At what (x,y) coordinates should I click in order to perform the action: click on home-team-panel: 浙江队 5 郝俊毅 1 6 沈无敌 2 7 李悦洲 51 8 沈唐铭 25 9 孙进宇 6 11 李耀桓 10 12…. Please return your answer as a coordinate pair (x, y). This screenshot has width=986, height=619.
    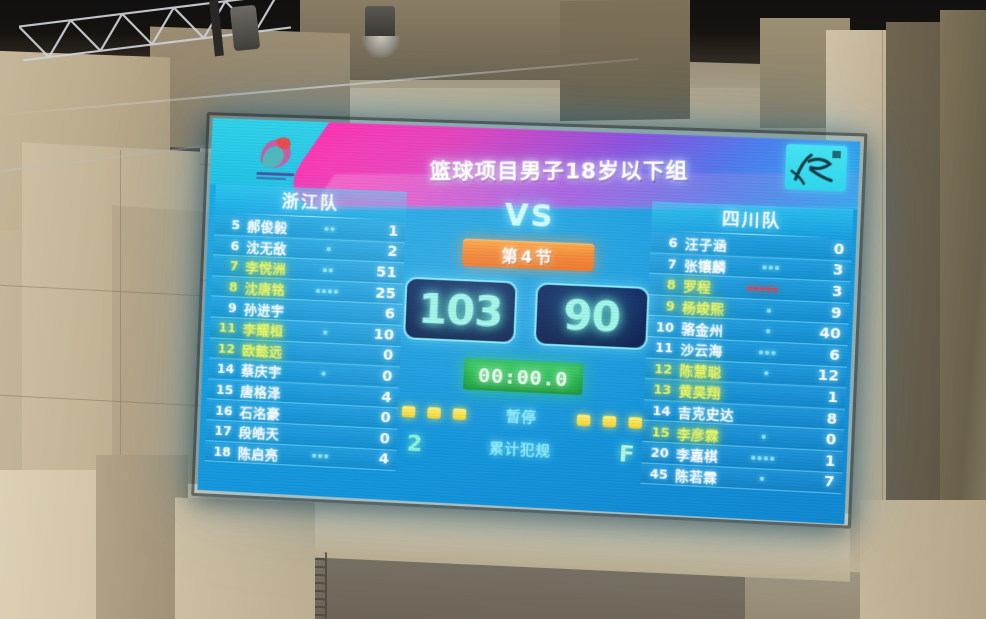
    Looking at the image, I should click on (305, 342).